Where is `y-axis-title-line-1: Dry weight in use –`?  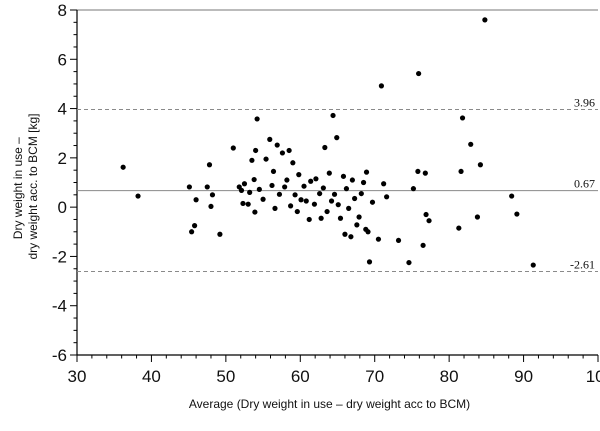
y-axis-title-line-1: Dry weight in use – is located at coordinates (18, 188).